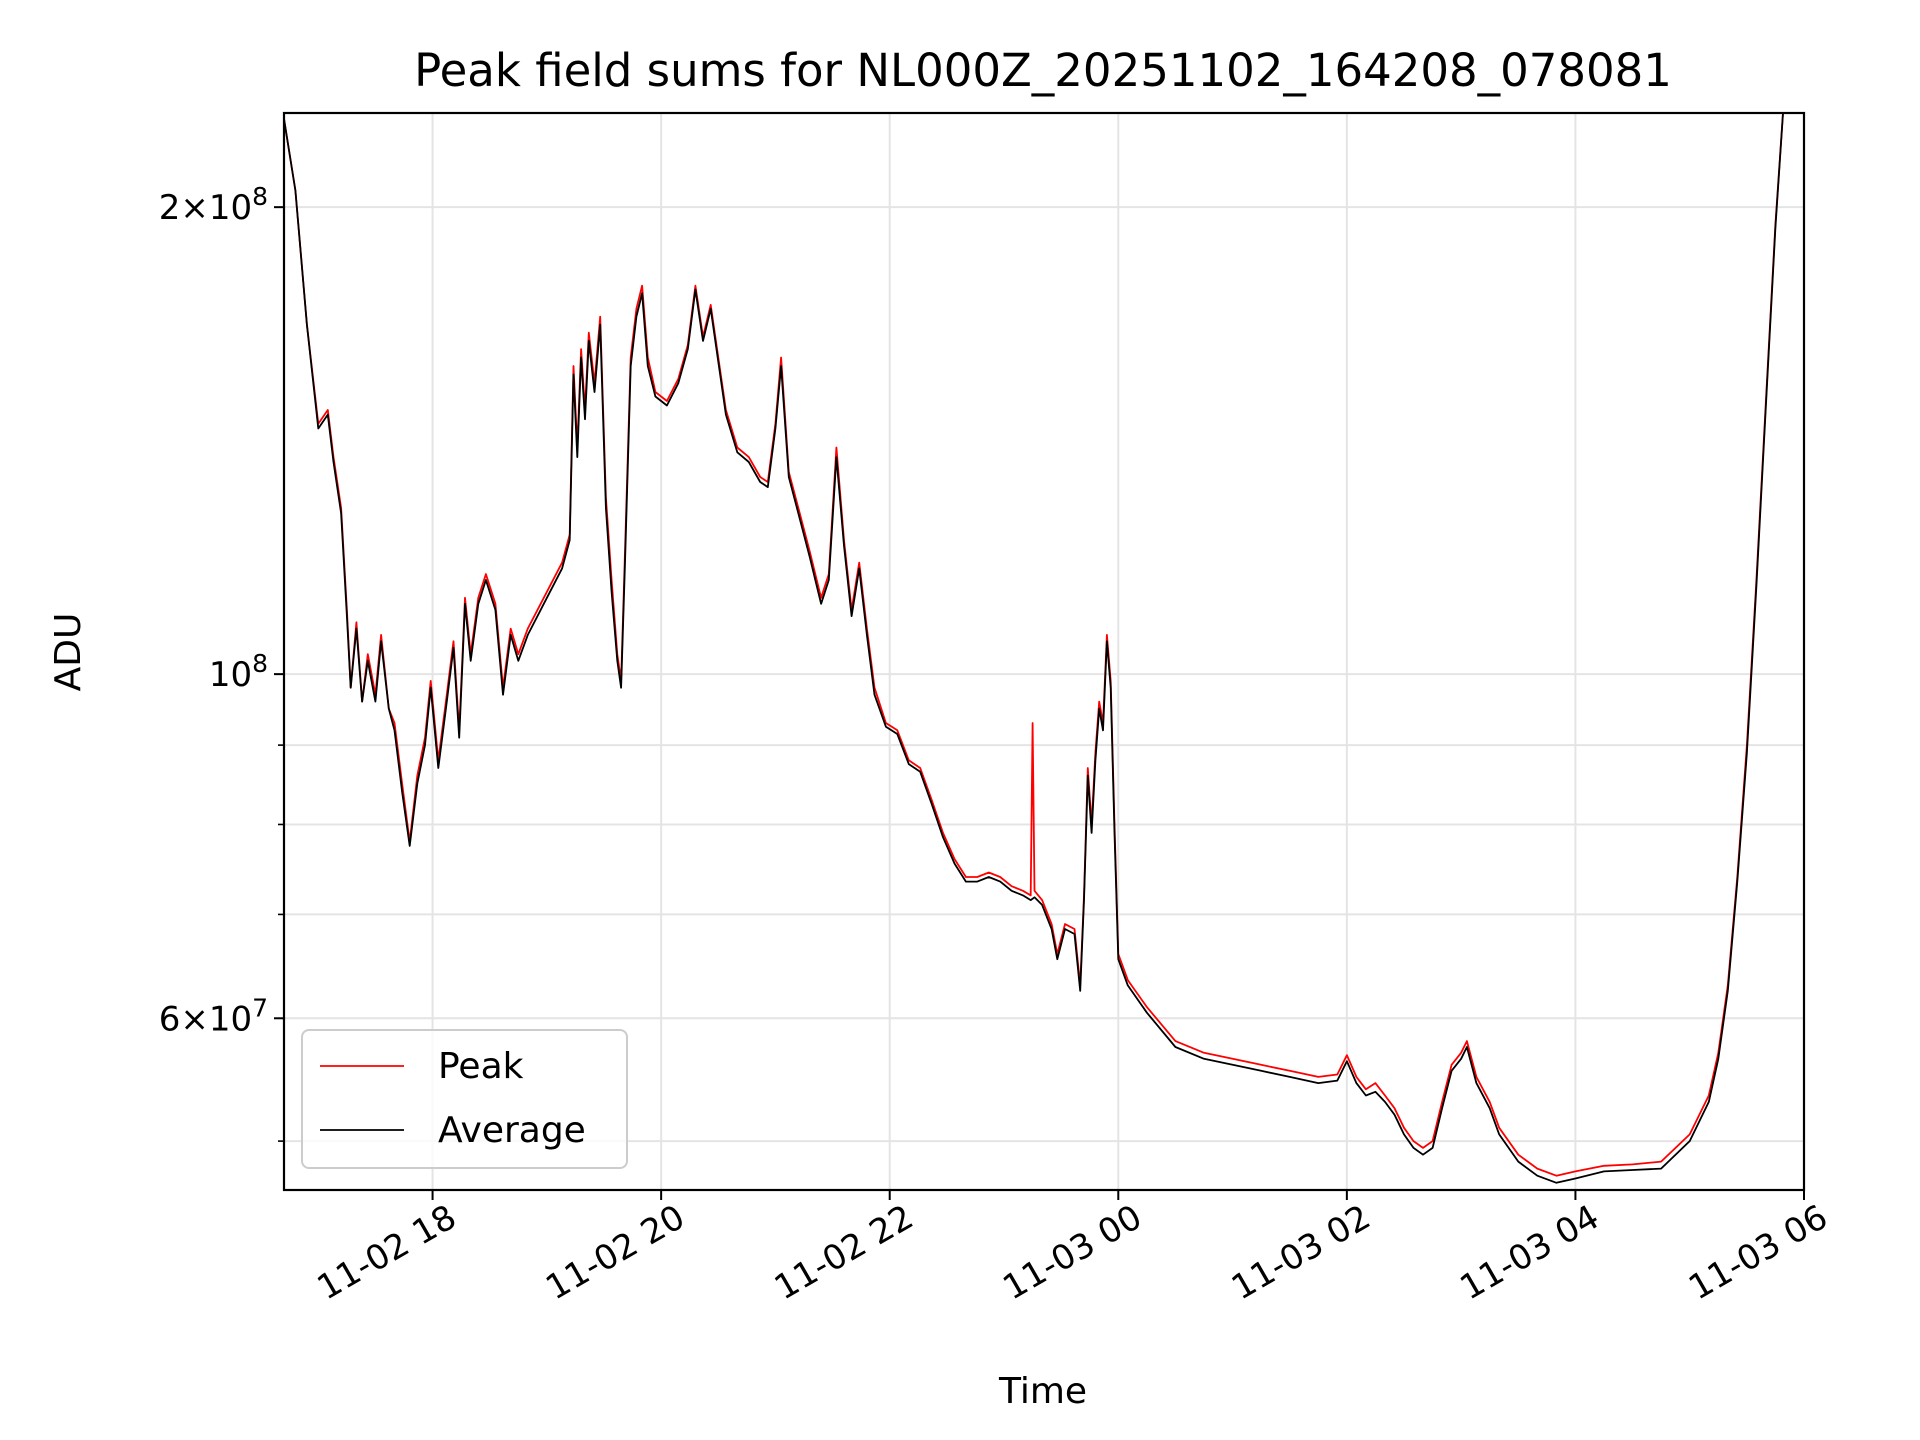  I want to click on y-axis-label: ADU, so click(68, 652).